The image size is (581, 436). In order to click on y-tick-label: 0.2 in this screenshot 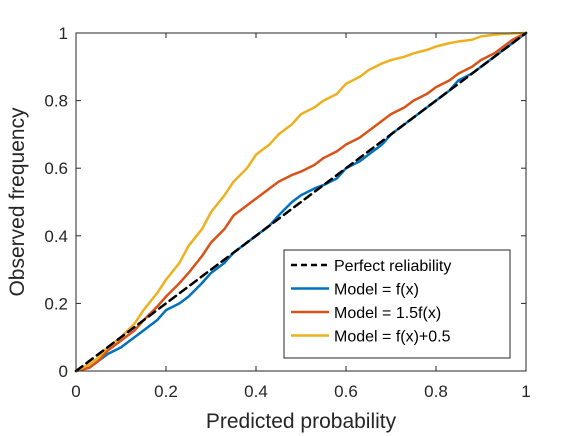, I will do `click(56, 303)`.